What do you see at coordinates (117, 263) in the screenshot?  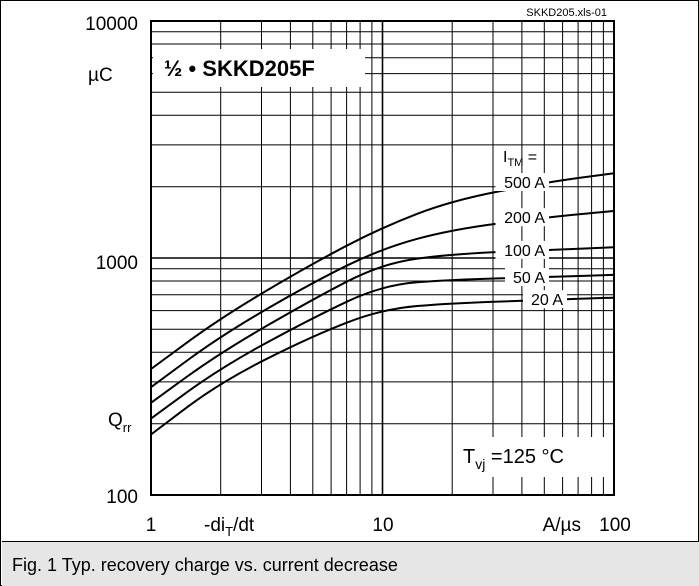 I see `y-tick-label-1000: 1000` at bounding box center [117, 263].